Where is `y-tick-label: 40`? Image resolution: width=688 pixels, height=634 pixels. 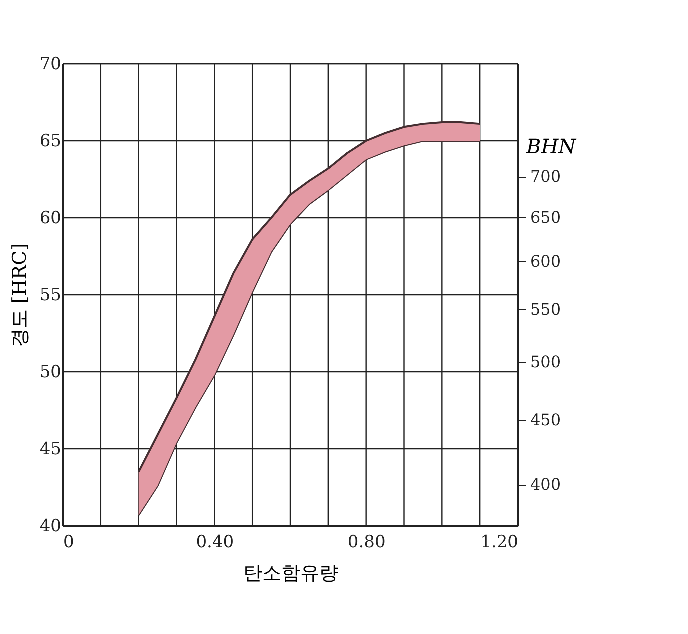 y-tick-label: 40 is located at coordinates (51, 526).